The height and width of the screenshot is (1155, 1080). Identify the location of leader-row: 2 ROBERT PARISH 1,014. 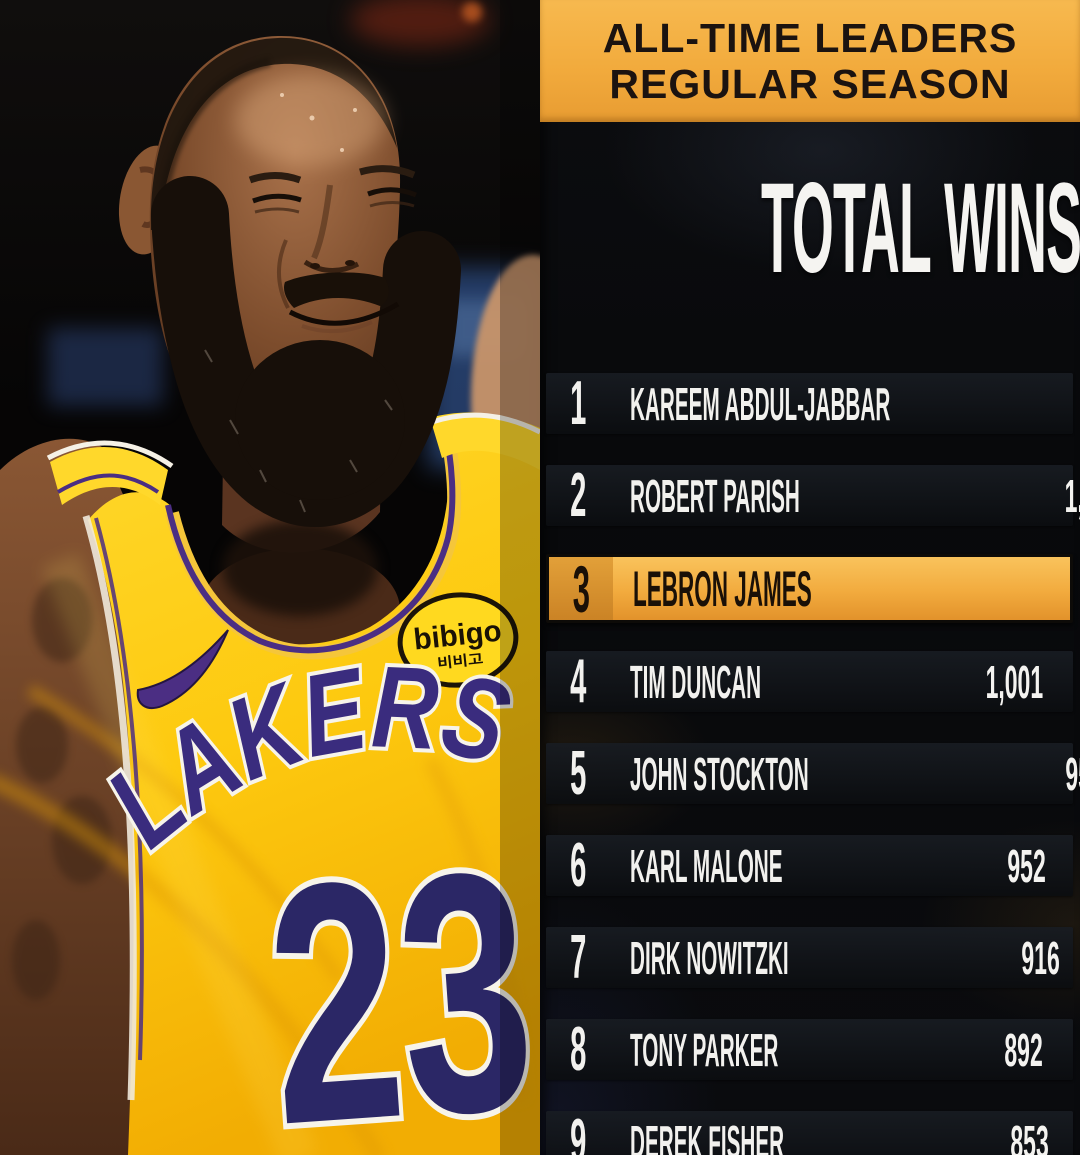
(813, 495).